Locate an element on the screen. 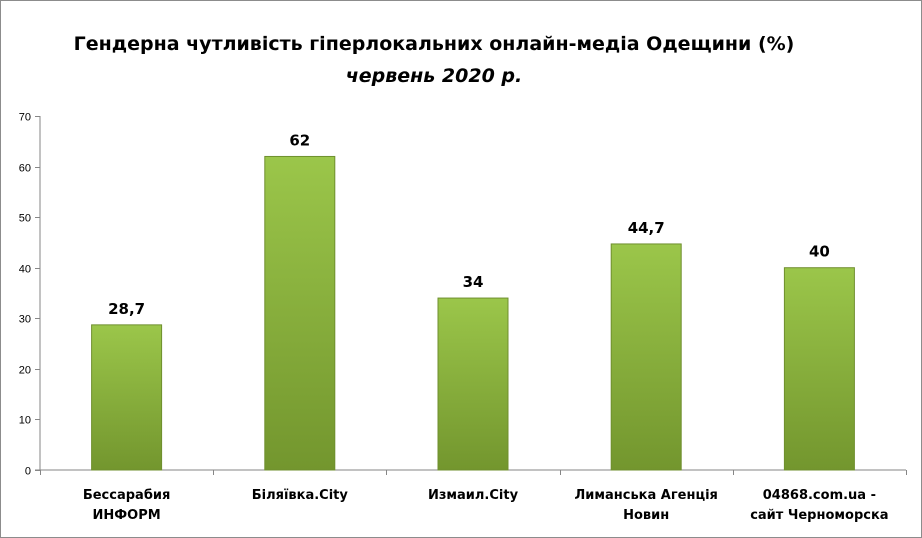  data-label-5: 40 is located at coordinates (819, 252).